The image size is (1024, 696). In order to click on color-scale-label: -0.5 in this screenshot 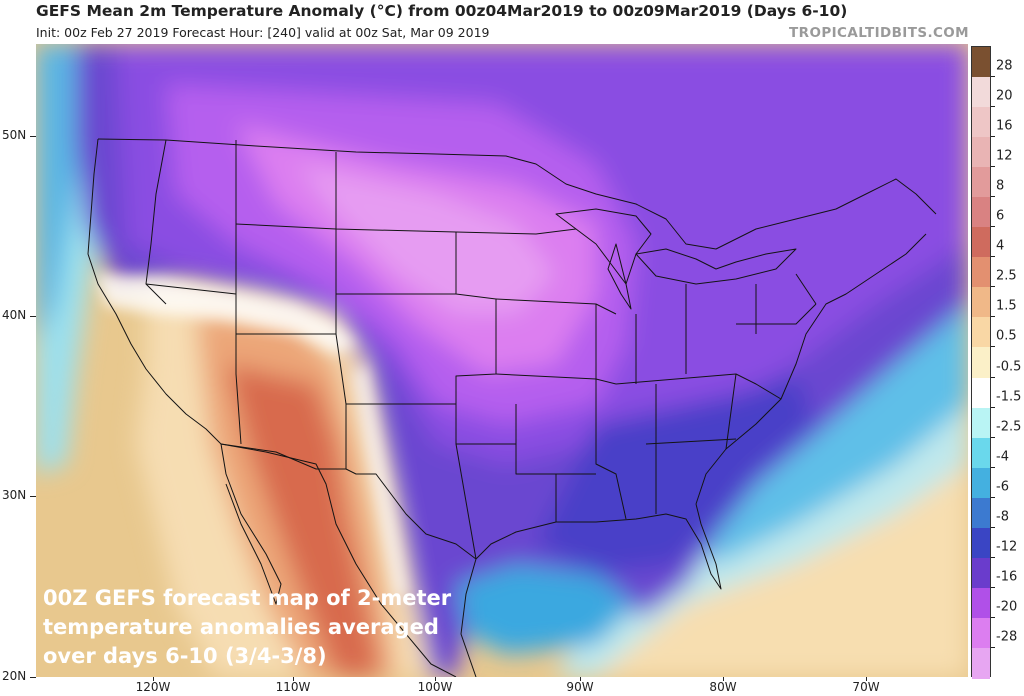, I will do `click(1009, 367)`.